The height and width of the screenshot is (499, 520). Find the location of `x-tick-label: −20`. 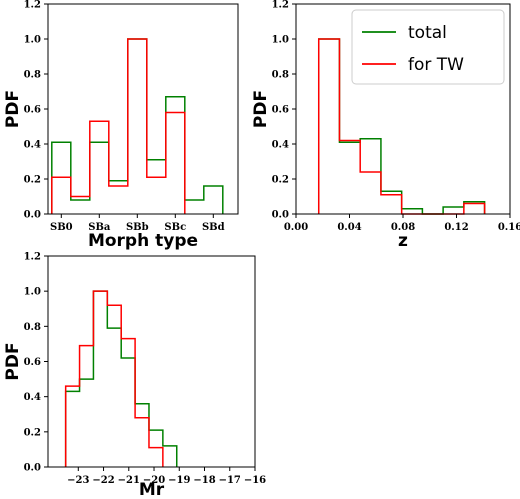

x-tick-label: −20 is located at coordinates (154, 480).